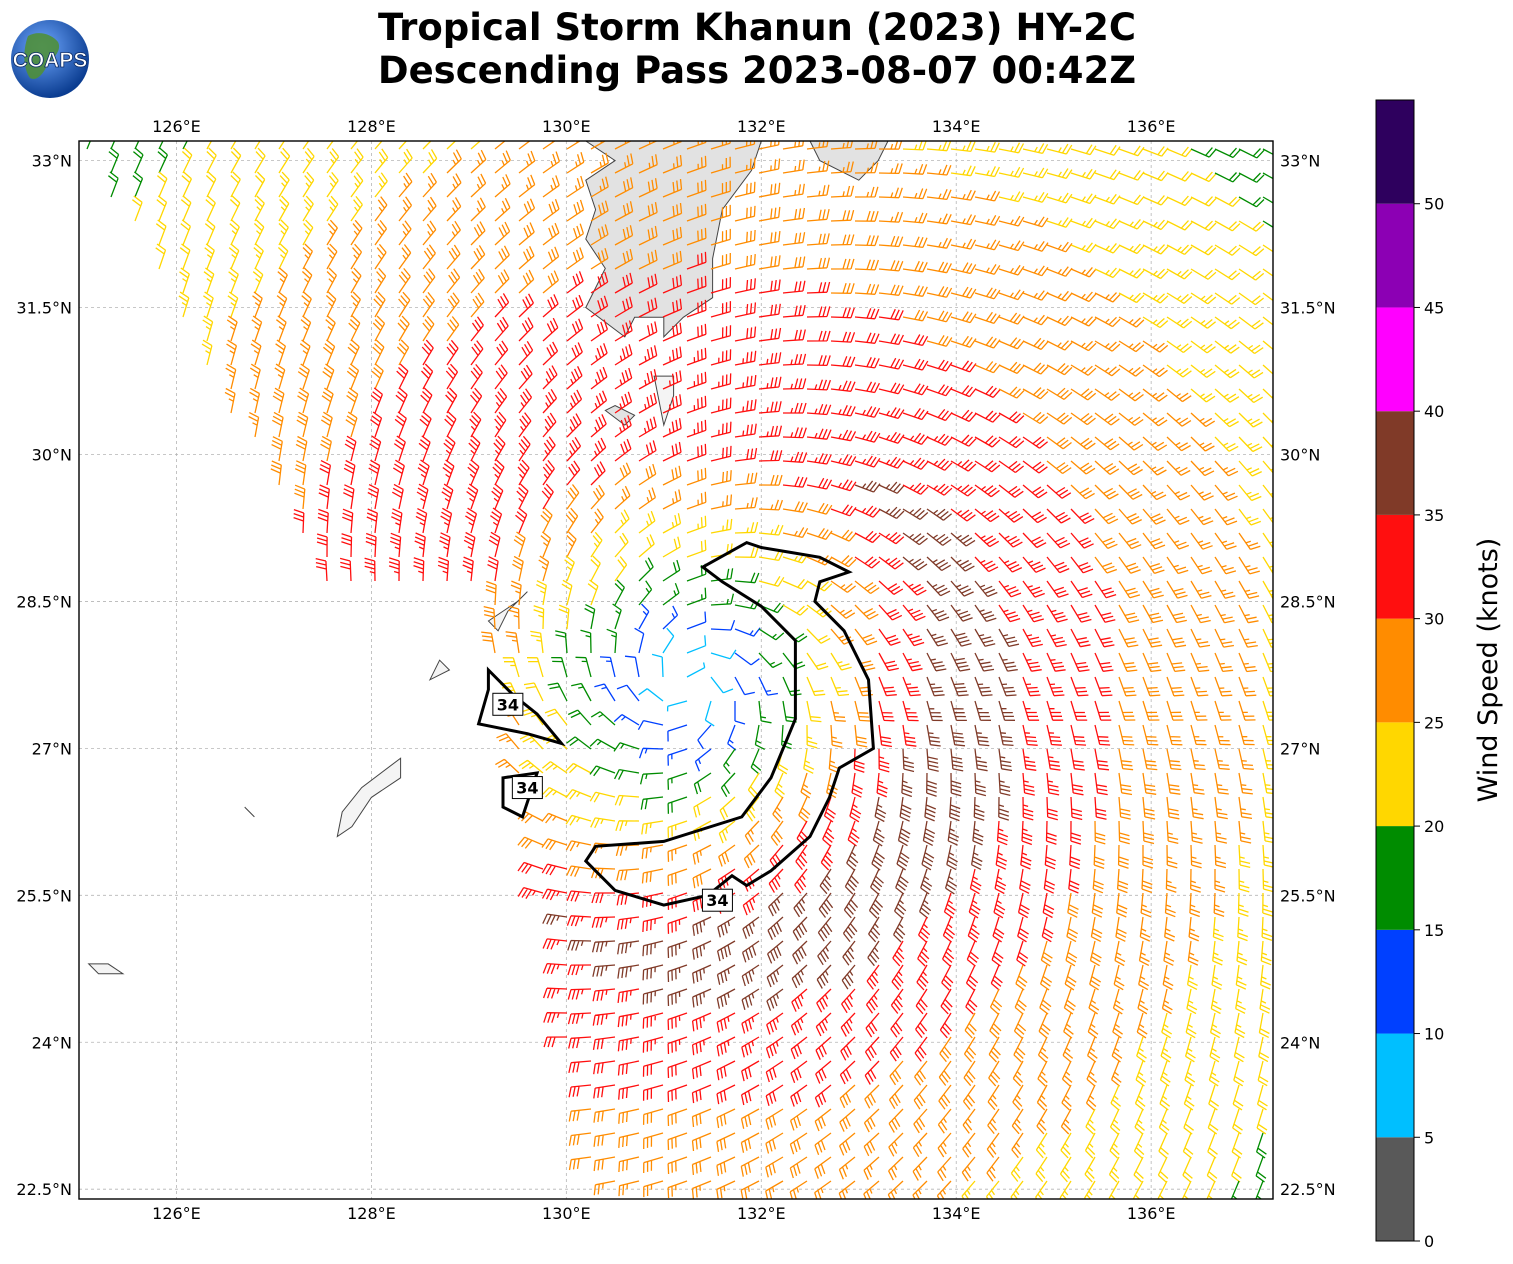 The image size is (1513, 1264). Describe the element at coordinates (52, 454) in the screenshot. I see `lat-tick-label-left: 30°N` at that location.